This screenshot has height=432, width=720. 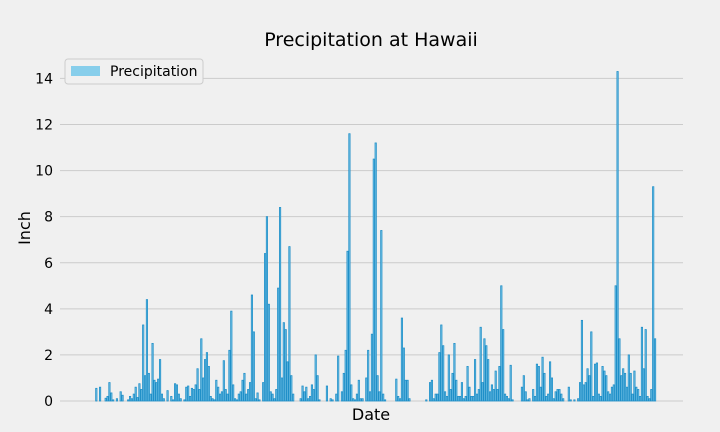 What do you see at coordinates (85, 71) in the screenshot?
I see `legend-swatch` at bounding box center [85, 71].